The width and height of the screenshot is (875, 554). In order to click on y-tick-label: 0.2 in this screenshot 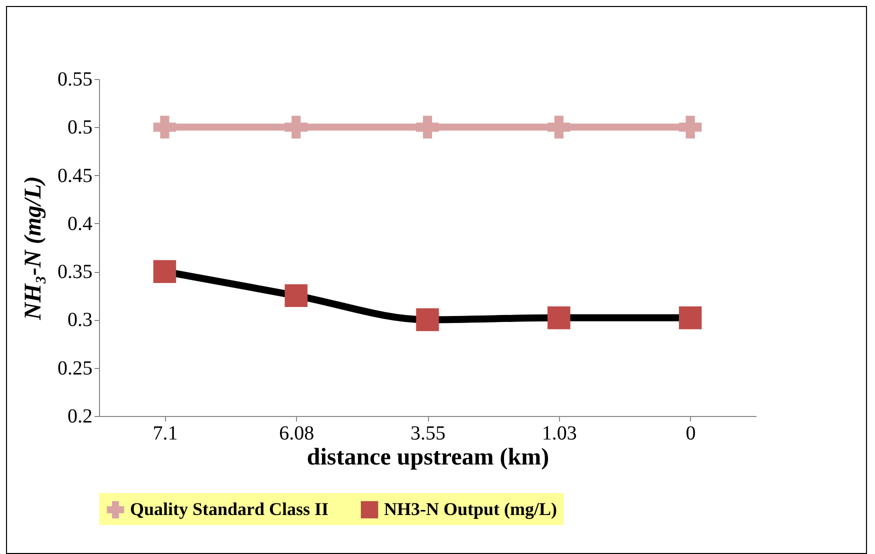, I will do `click(80, 417)`.